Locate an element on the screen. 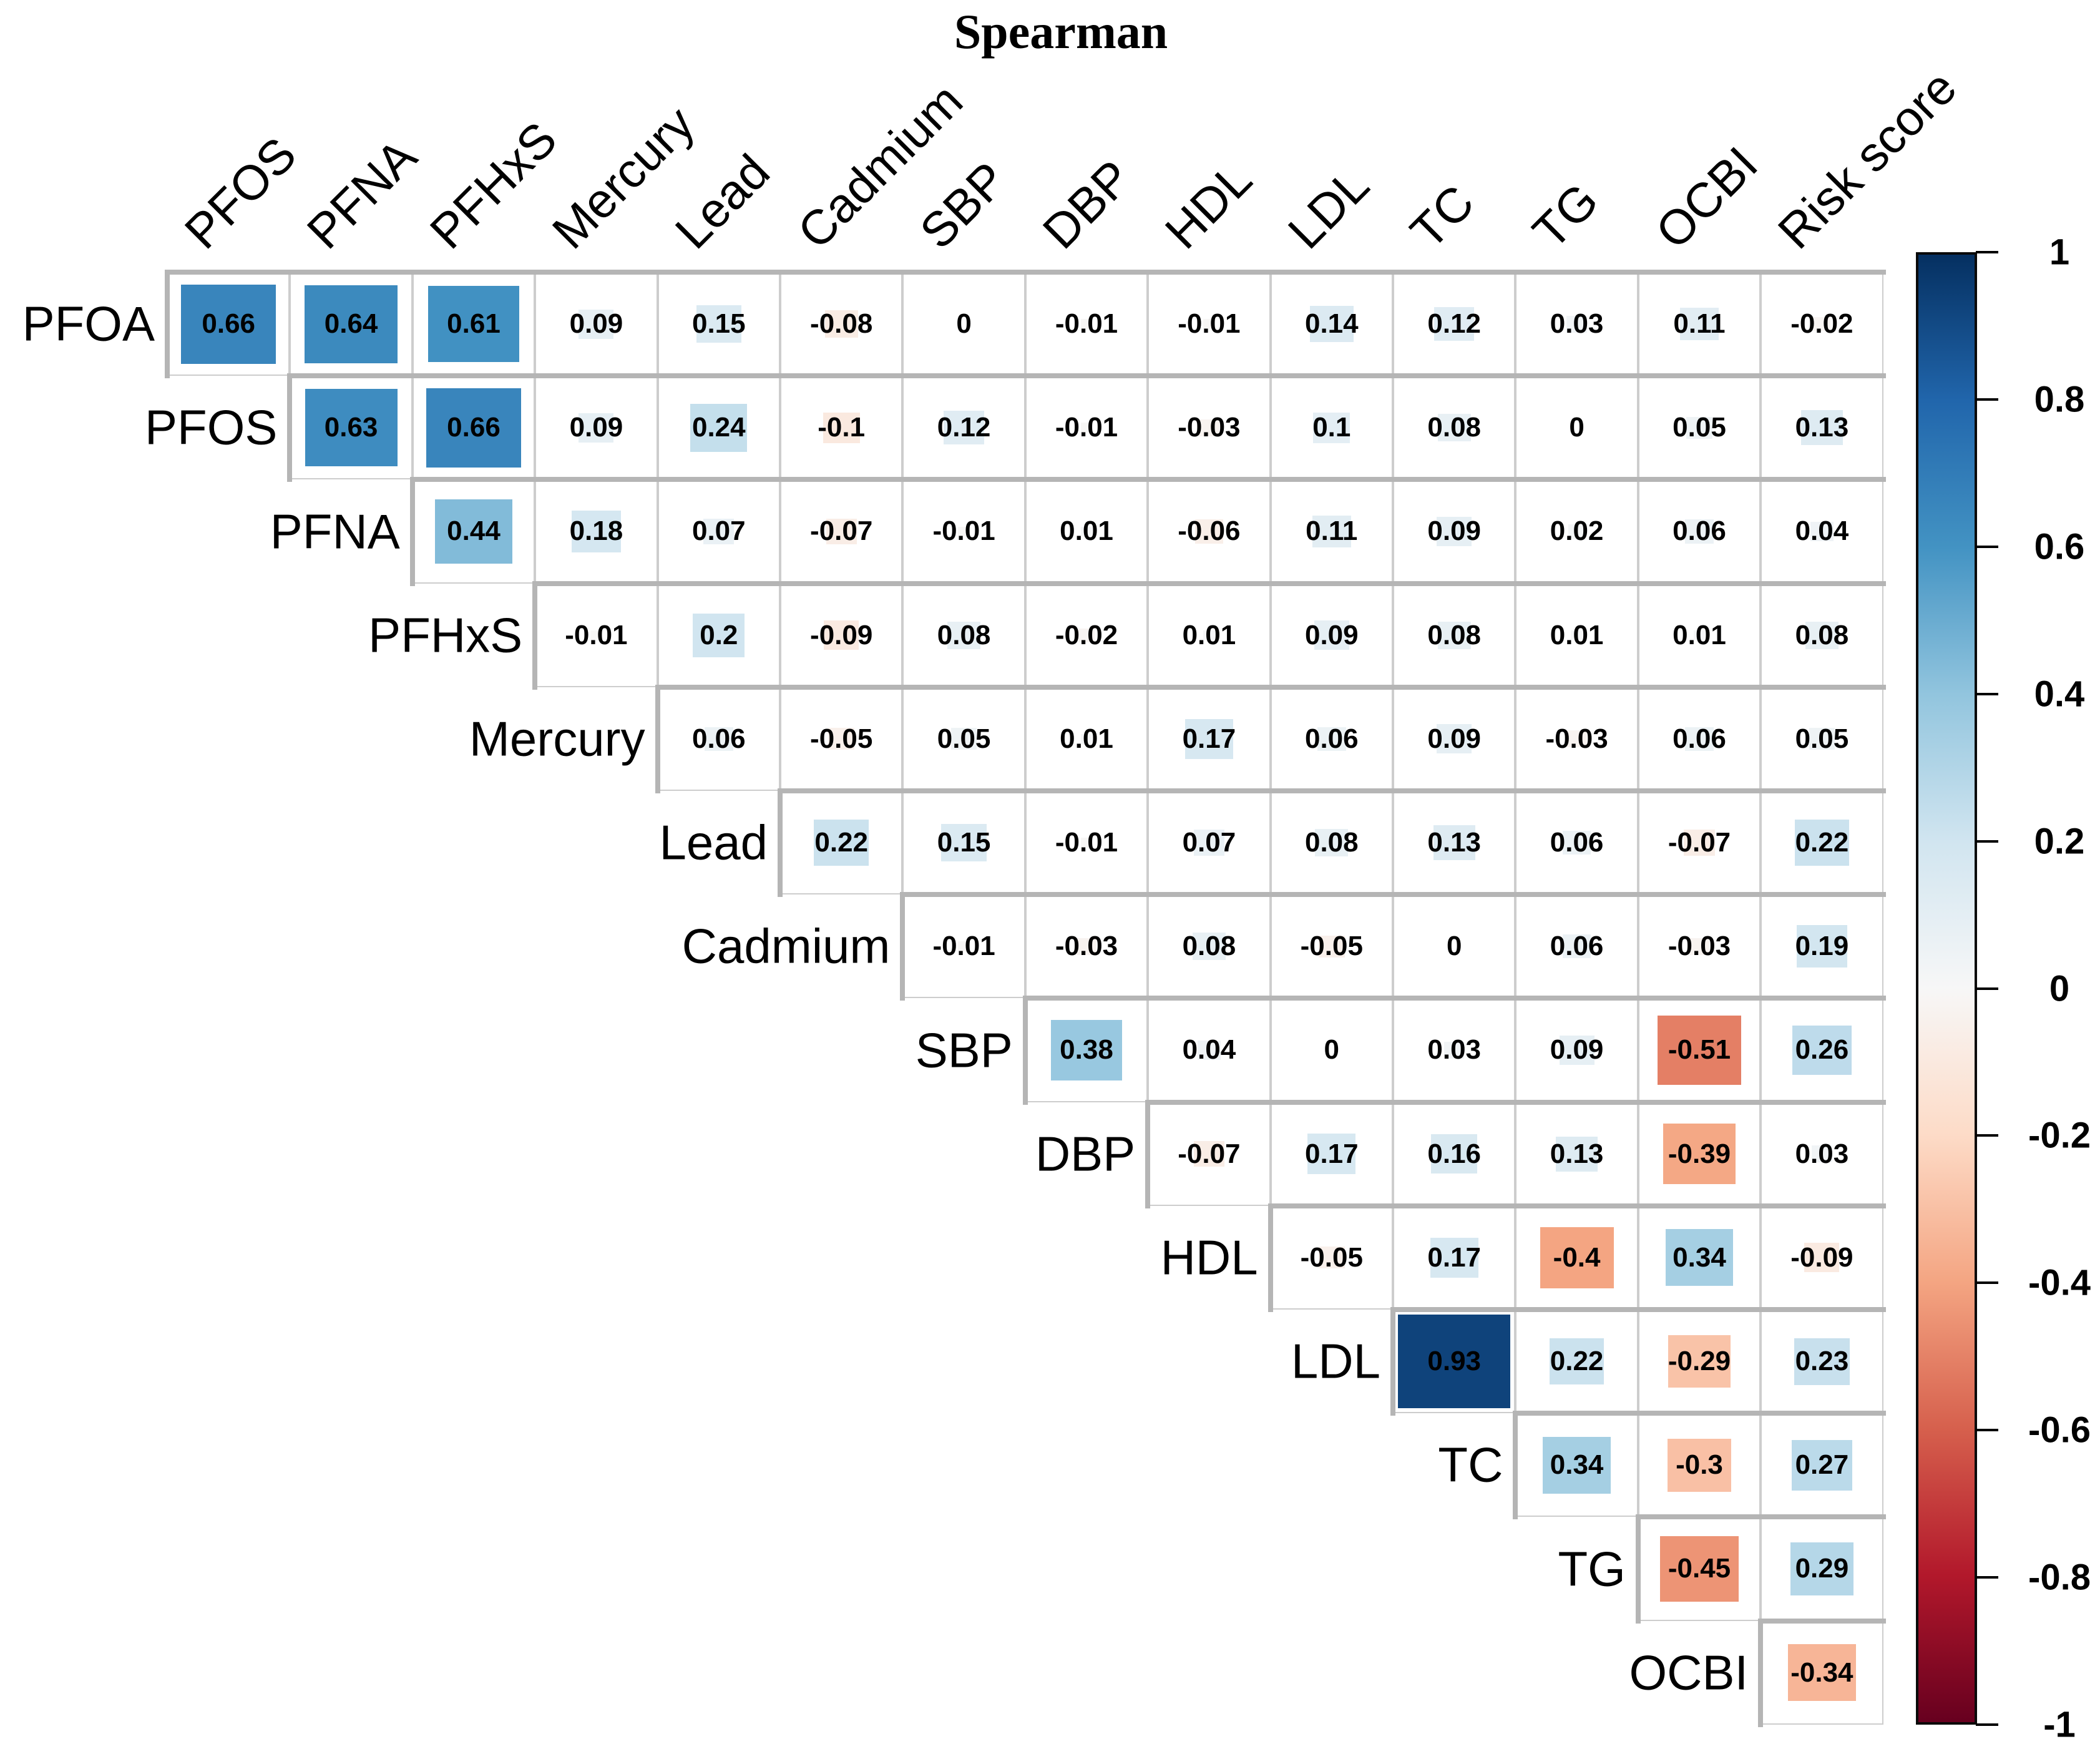 Image resolution: width=2100 pixels, height=1749 pixels. matrix-cell: -0.02 is located at coordinates (1087, 635).